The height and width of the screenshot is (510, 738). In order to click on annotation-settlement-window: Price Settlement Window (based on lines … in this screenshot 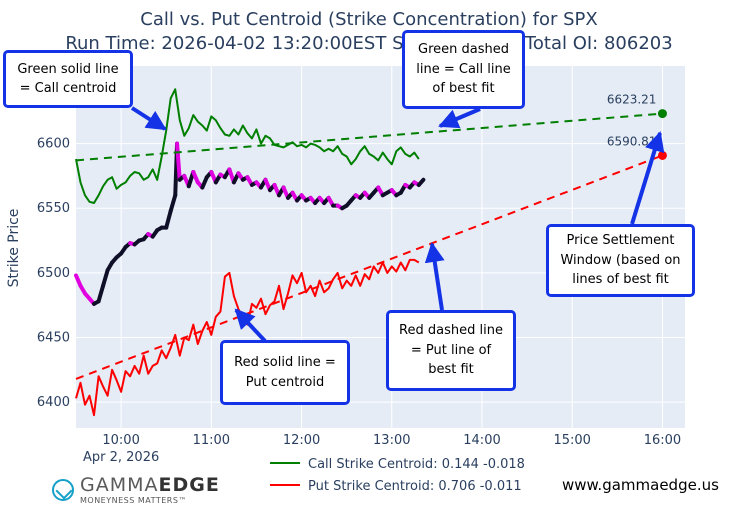, I will do `click(620, 260)`.